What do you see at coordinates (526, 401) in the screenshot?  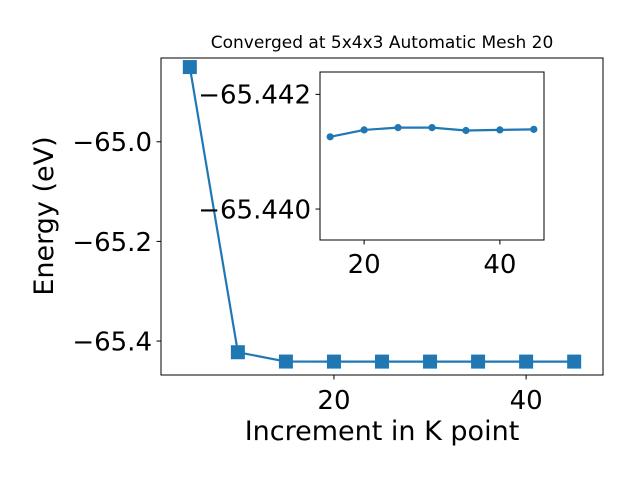 I see `main-x-tick-label: 40` at bounding box center [526, 401].